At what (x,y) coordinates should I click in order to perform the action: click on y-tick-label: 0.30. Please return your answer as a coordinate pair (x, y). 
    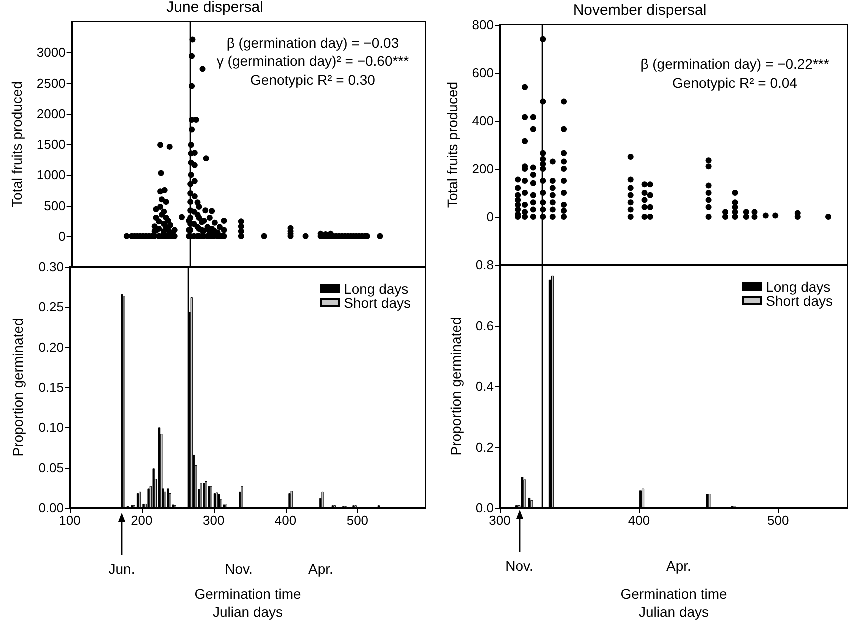
    Looking at the image, I should click on (51, 267).